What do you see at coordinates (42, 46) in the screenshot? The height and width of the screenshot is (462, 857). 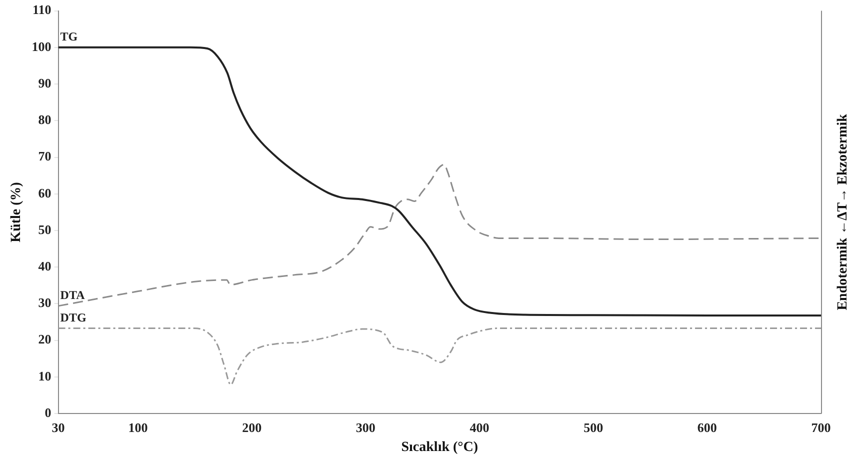 I see `y-tick-label: 100` at bounding box center [42, 46].